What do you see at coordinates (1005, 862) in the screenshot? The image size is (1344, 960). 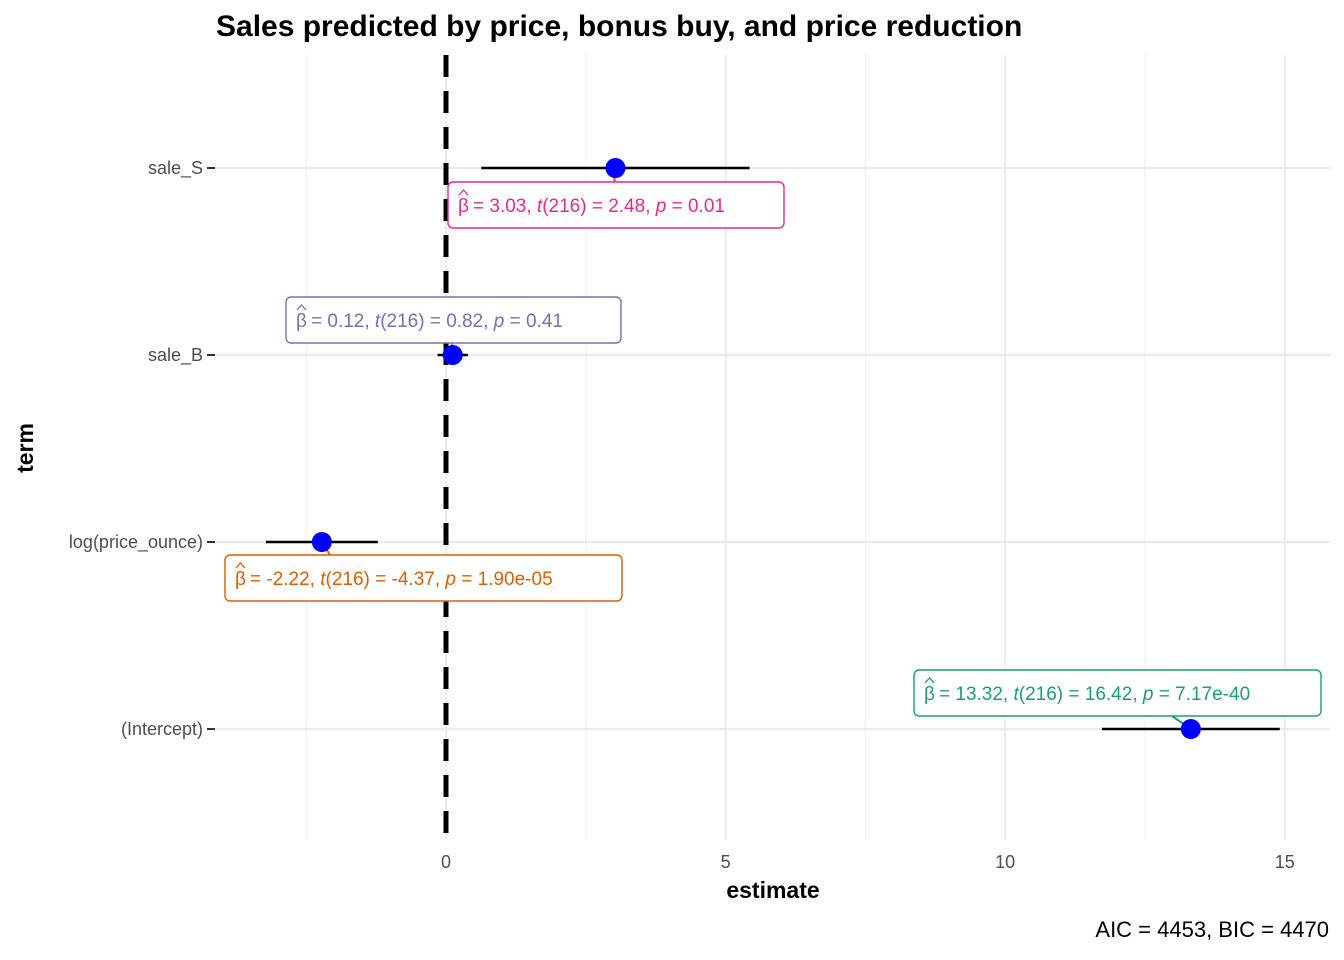 I see `x-tick-label: 10` at bounding box center [1005, 862].